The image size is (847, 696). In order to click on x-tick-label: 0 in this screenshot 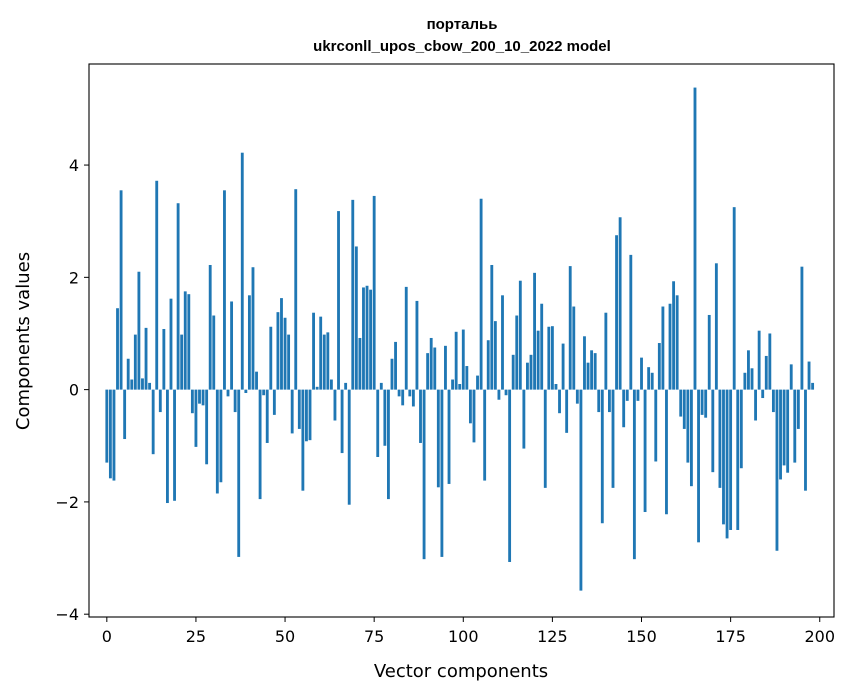, I will do `click(107, 636)`.